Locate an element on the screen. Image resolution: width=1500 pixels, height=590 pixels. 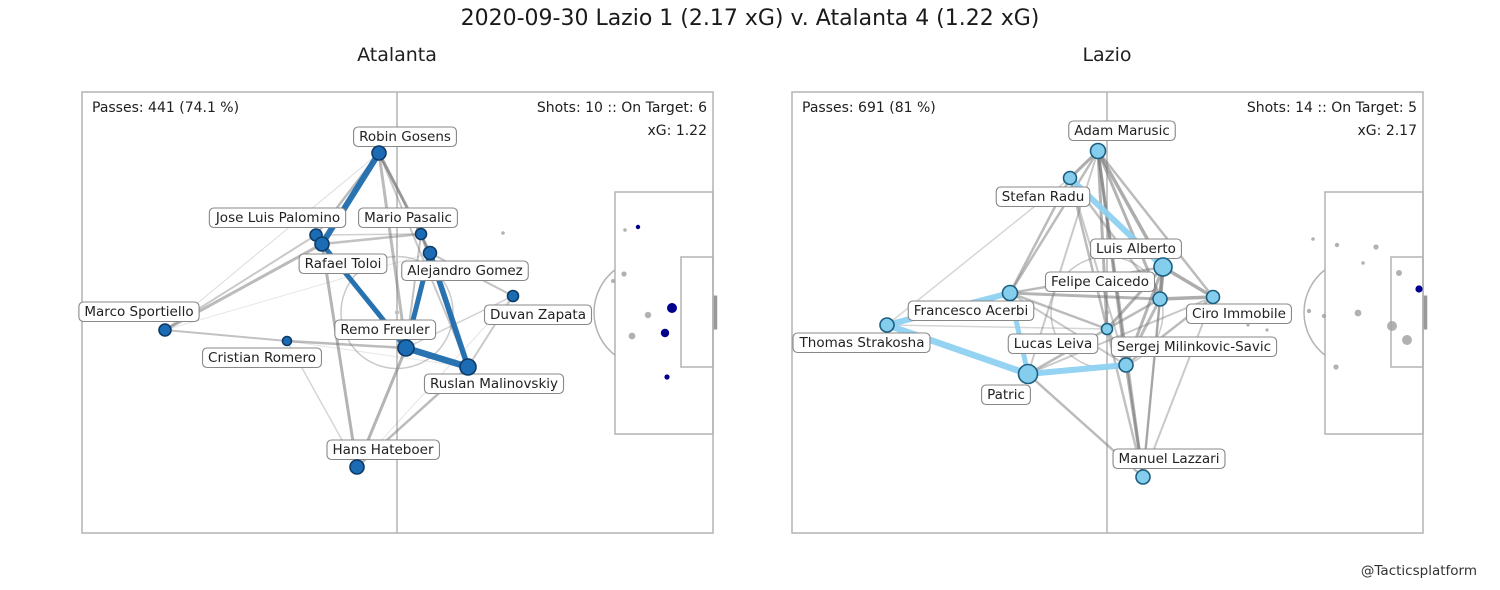
player-label-box-cristian-romero is located at coordinates (262, 358).